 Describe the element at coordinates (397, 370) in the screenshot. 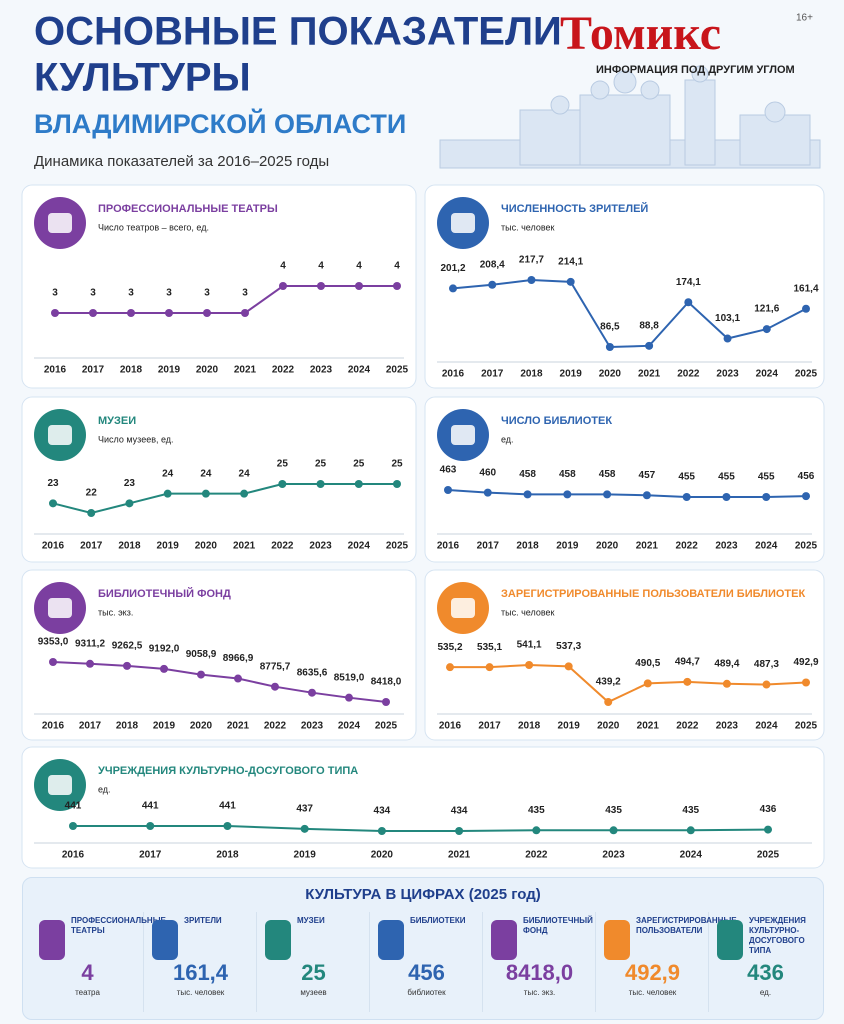

I see `x-tick-label: 2025` at that location.